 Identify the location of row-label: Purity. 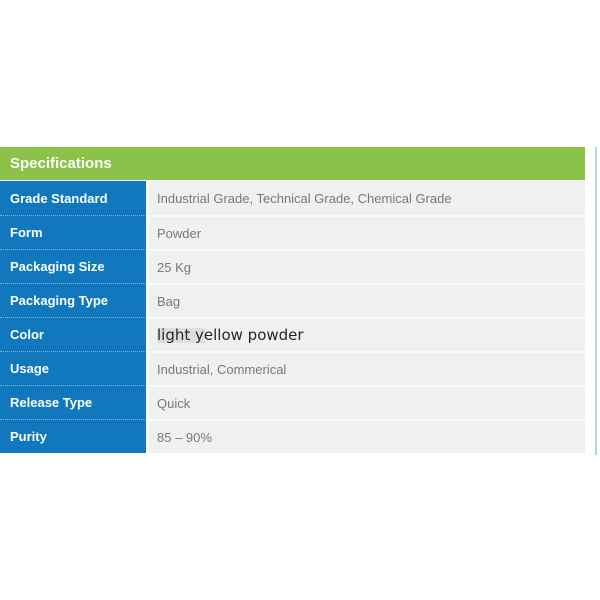
(73, 436).